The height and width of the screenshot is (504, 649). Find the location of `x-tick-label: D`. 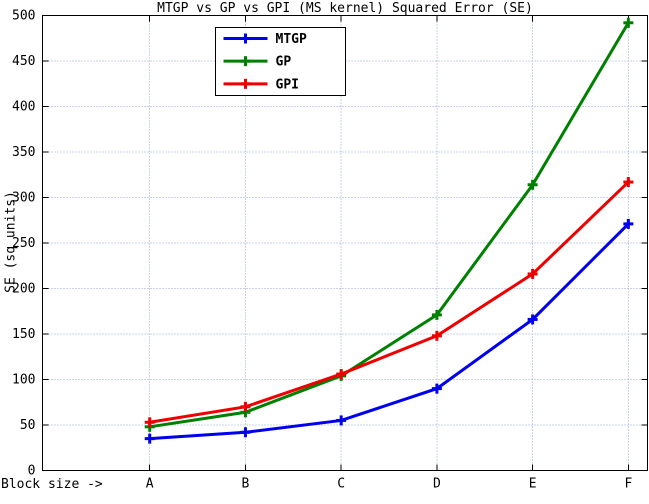

x-tick-label: D is located at coordinates (437, 484).